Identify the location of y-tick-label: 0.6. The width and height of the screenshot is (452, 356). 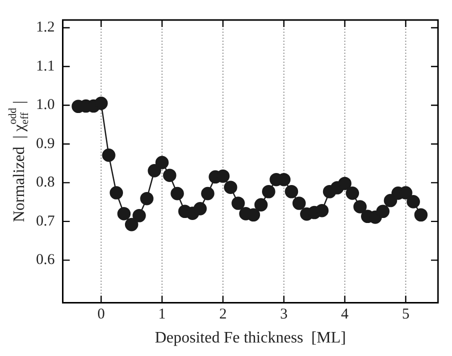
(46, 260).